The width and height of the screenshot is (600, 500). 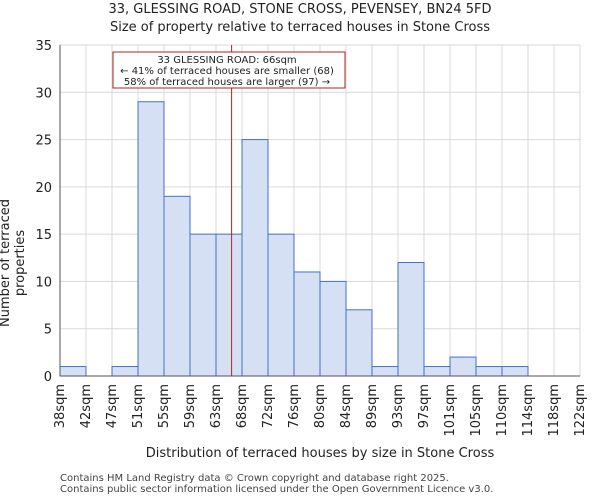 I want to click on bar-72sqm, so click(x=281, y=305).